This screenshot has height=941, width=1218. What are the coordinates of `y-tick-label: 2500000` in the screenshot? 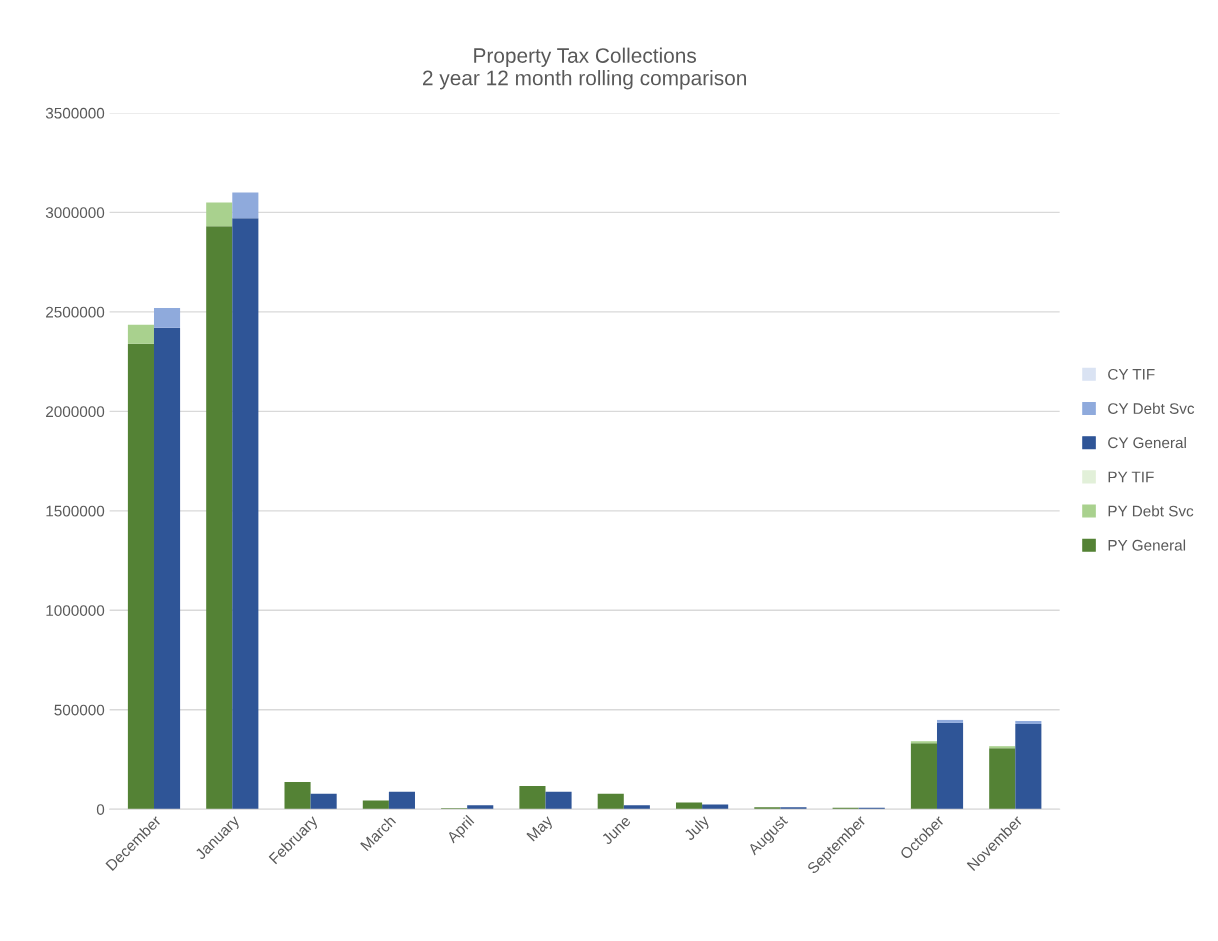 It's located at (75, 312).